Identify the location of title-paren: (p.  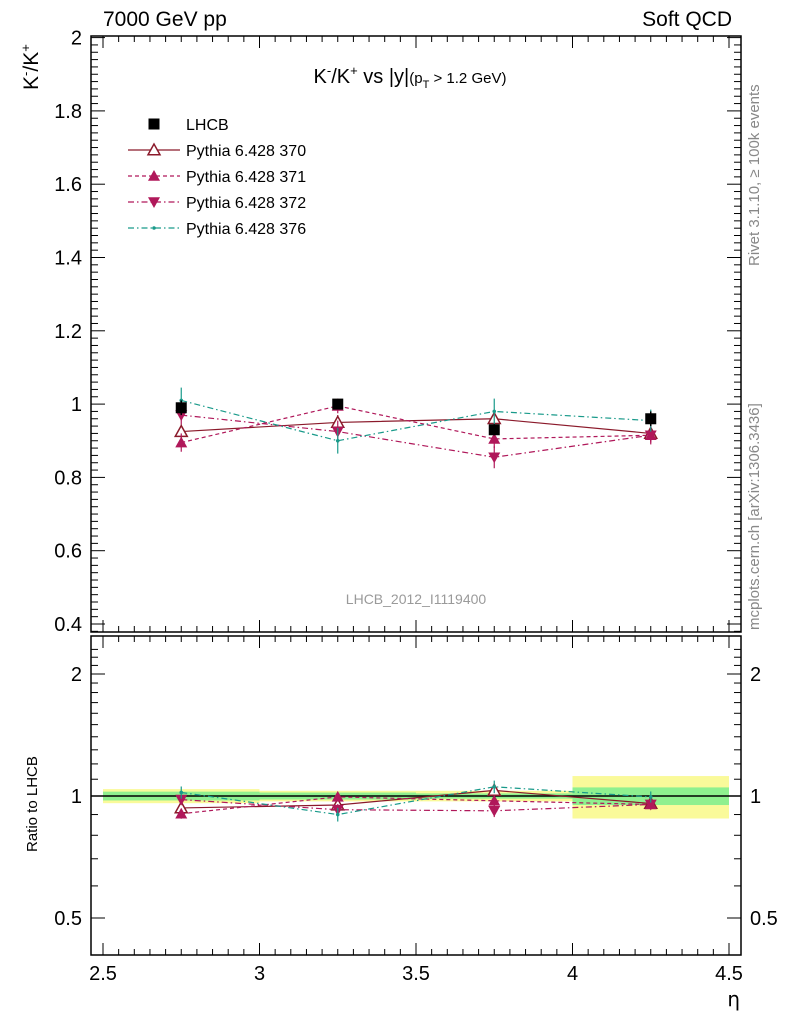
(415, 78).